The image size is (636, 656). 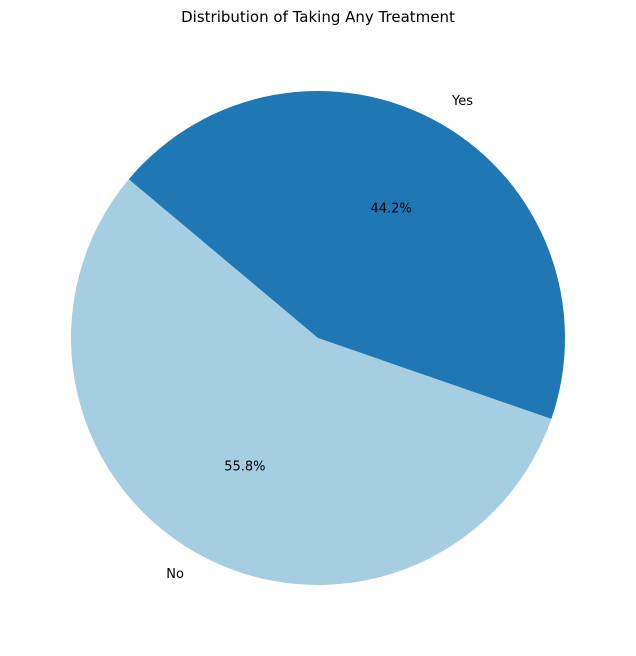 What do you see at coordinates (390, 209) in the screenshot?
I see `percent-label-yes: 44.2%` at bounding box center [390, 209].